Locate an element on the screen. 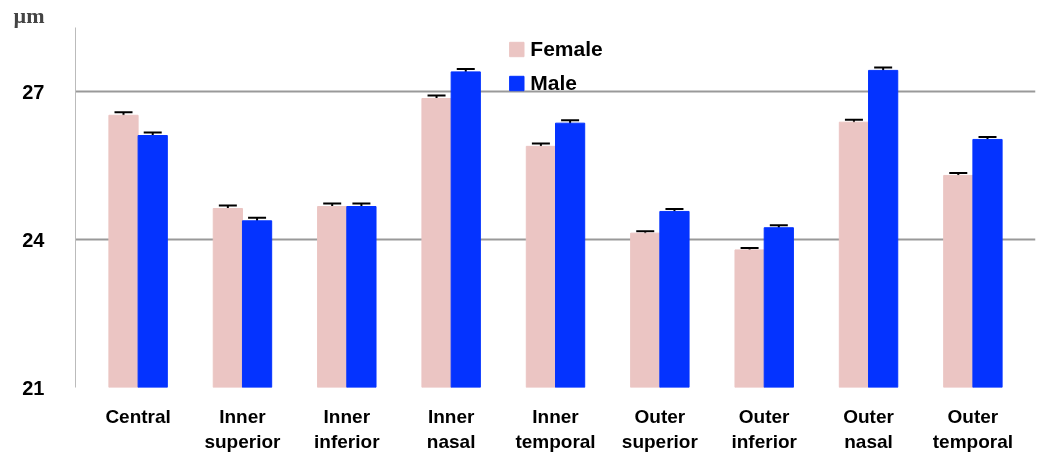 The image size is (1045, 467). x-tick-label: Inner temporal is located at coordinates (555, 428).